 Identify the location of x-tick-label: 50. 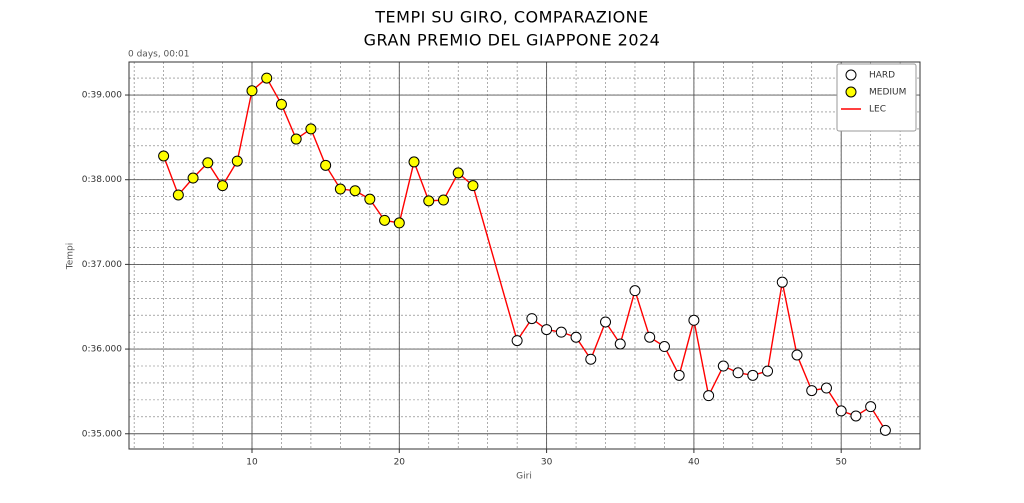
(841, 463).